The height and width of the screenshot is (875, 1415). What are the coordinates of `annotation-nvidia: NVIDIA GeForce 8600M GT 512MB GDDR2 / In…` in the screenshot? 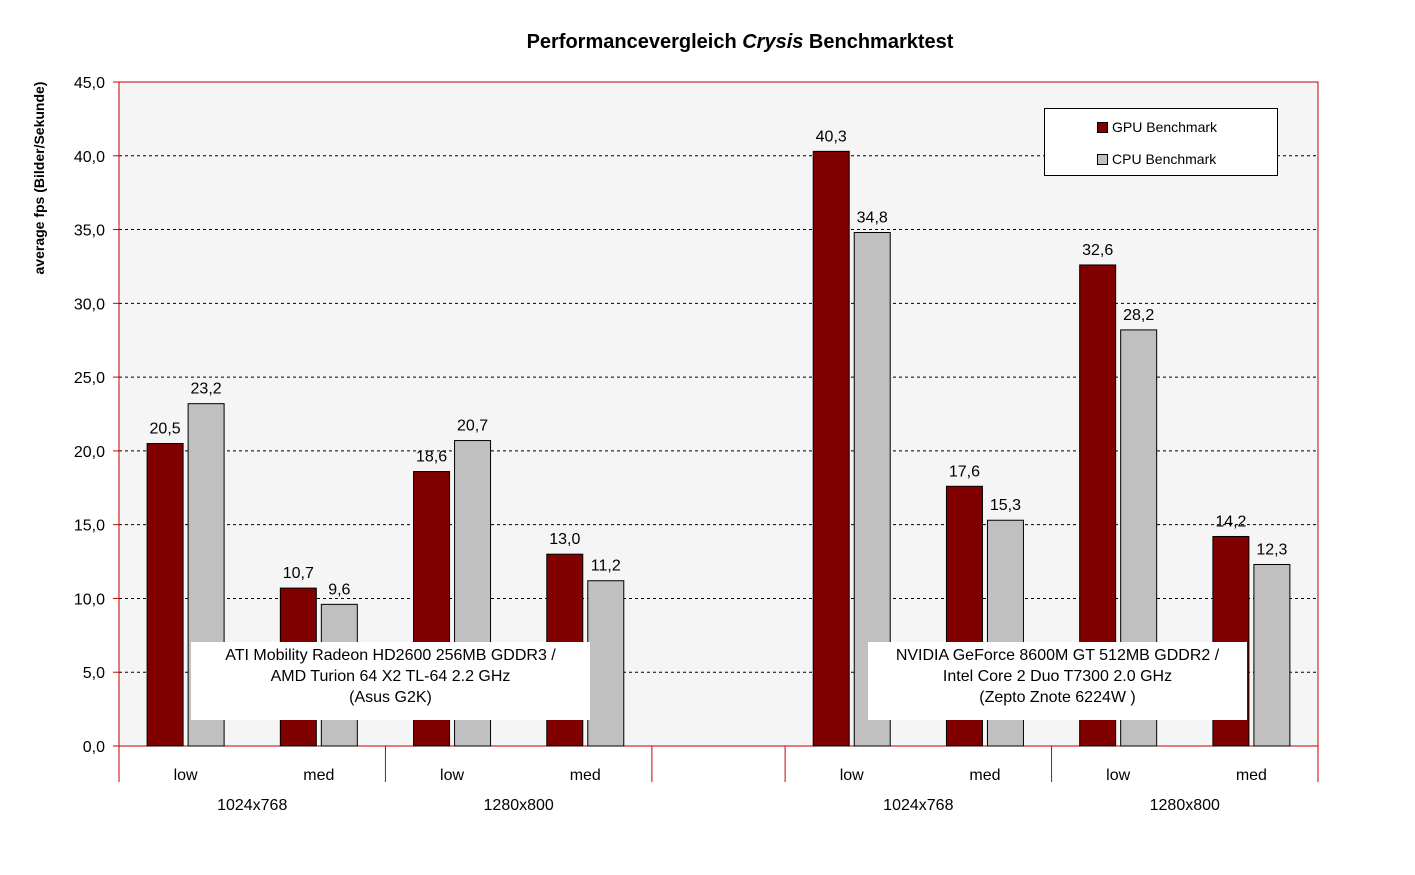 It's located at (1057, 681).